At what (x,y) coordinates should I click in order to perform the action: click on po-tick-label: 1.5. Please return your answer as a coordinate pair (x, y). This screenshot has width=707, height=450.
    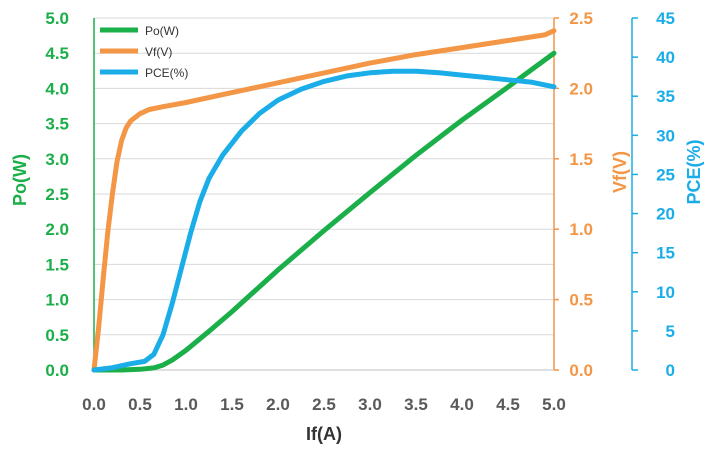
    Looking at the image, I should click on (57, 264).